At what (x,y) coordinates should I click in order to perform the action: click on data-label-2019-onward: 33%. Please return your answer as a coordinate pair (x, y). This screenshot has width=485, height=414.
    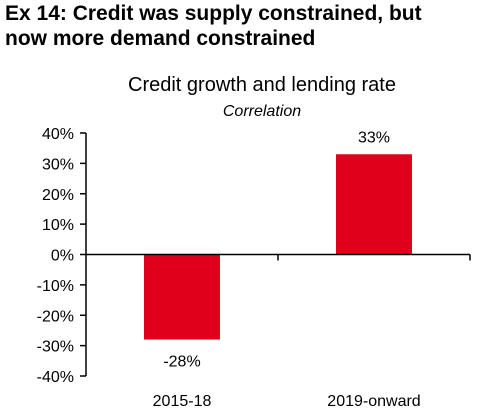
    Looking at the image, I should click on (374, 137).